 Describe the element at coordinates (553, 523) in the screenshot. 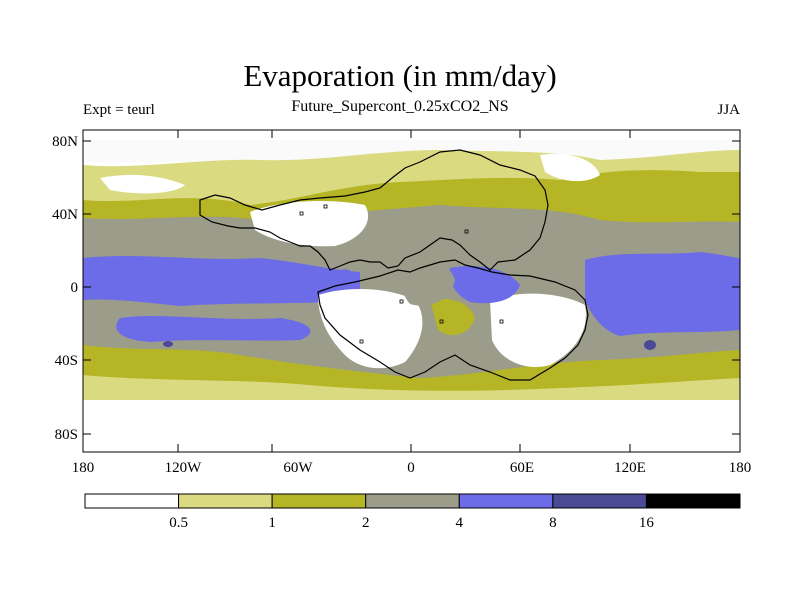

I see `colorbar-label: 8` at that location.